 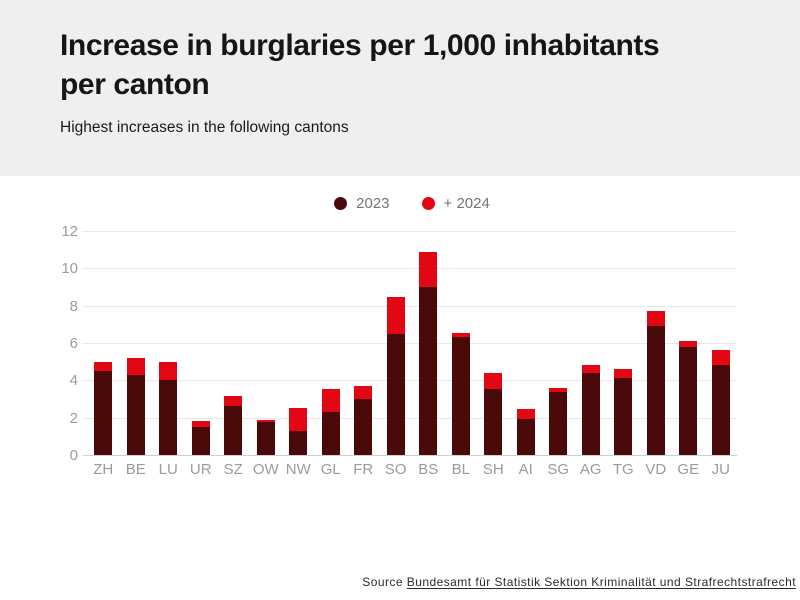 I want to click on bar-segment-2023-UR, so click(x=200, y=441).